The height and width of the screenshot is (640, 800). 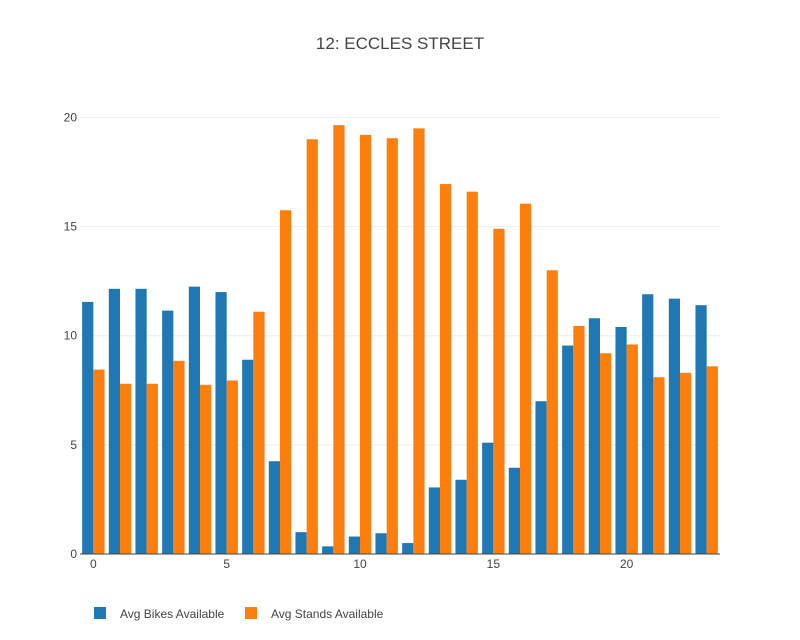 What do you see at coordinates (226, 564) in the screenshot?
I see `x-tick-label: 5` at bounding box center [226, 564].